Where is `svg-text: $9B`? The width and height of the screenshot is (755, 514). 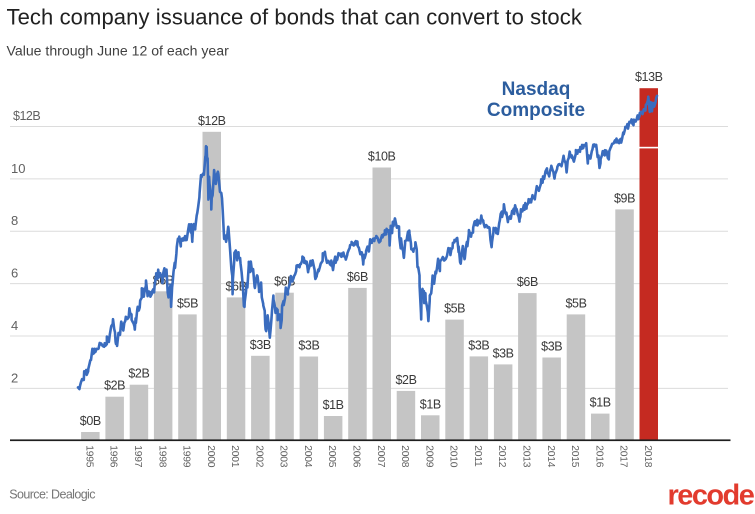
svg-text: $9B is located at coordinates (624, 198).